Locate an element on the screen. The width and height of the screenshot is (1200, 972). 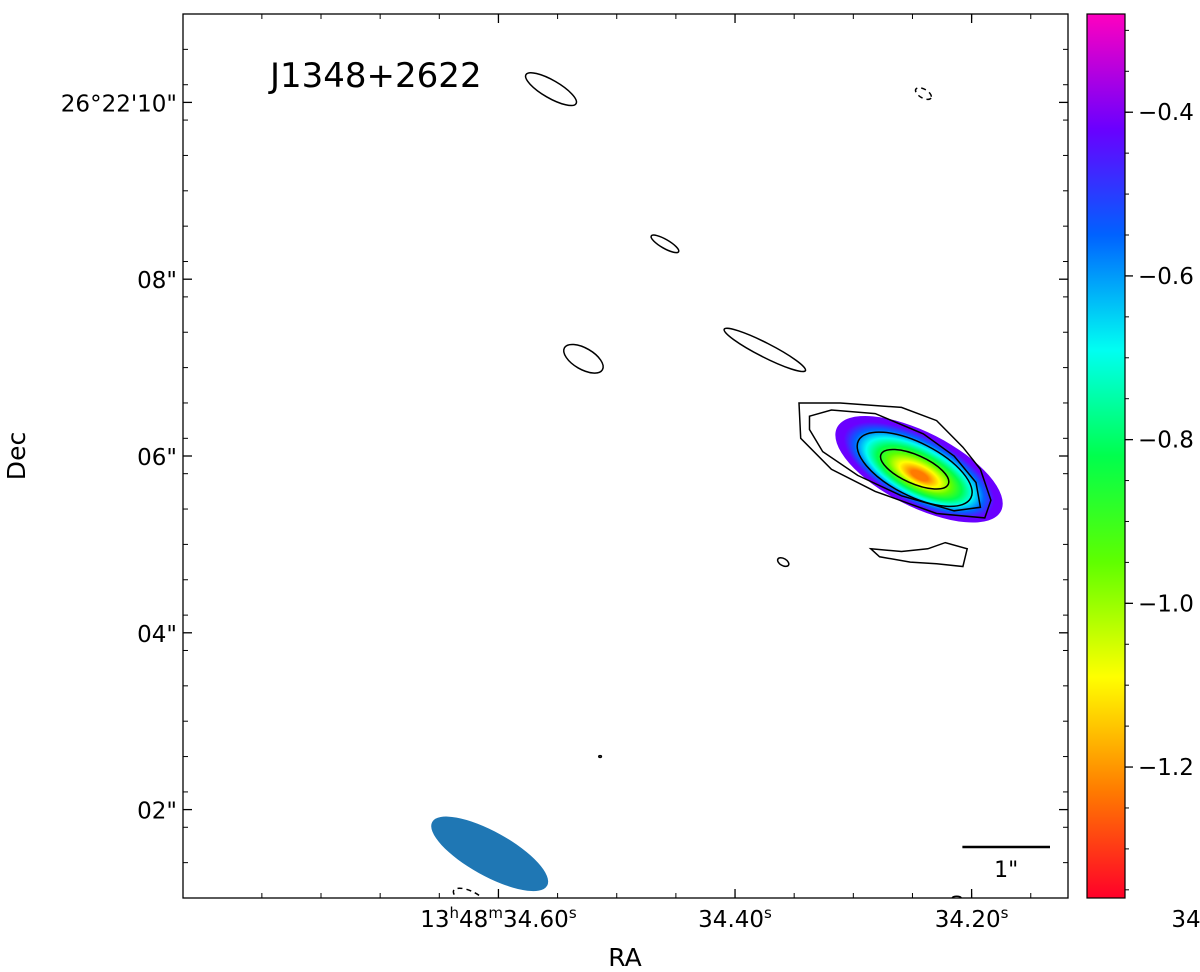
x-axis-label: RA is located at coordinates (624, 957).